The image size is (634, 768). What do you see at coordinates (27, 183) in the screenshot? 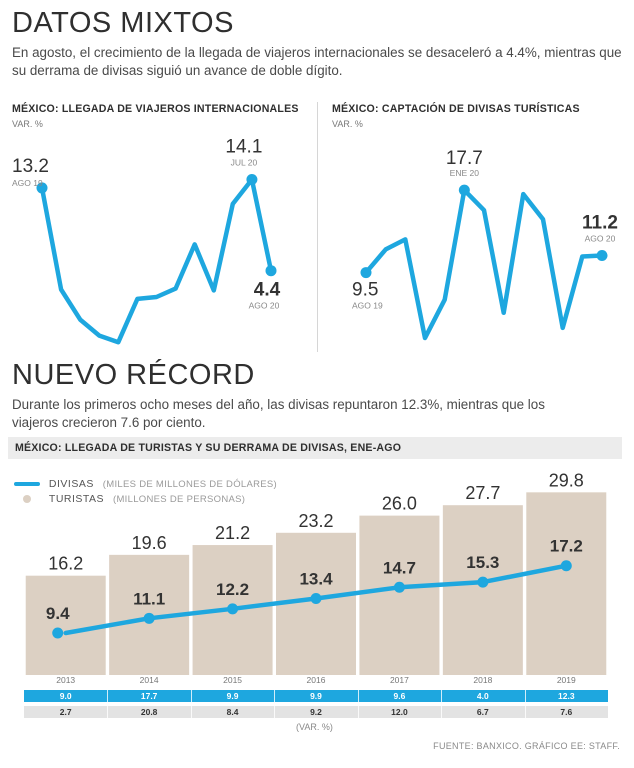
I see `chart1-period-label: AGO 19` at bounding box center [27, 183].